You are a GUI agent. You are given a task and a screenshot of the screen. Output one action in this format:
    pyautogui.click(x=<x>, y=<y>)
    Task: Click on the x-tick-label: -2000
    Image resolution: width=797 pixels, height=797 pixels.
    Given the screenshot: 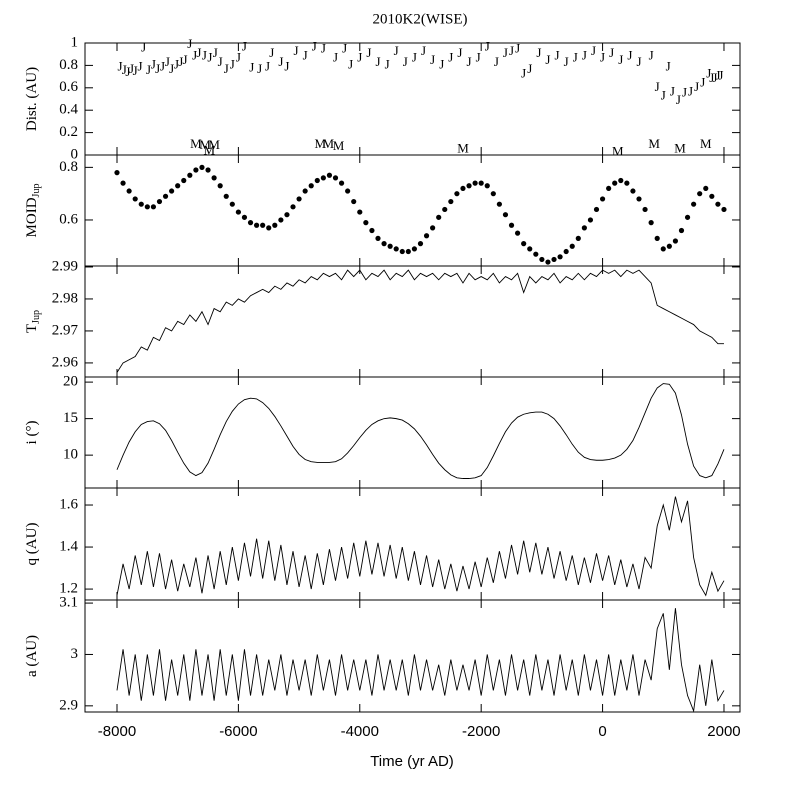 What is the action you would take?
    pyautogui.click(x=481, y=731)
    